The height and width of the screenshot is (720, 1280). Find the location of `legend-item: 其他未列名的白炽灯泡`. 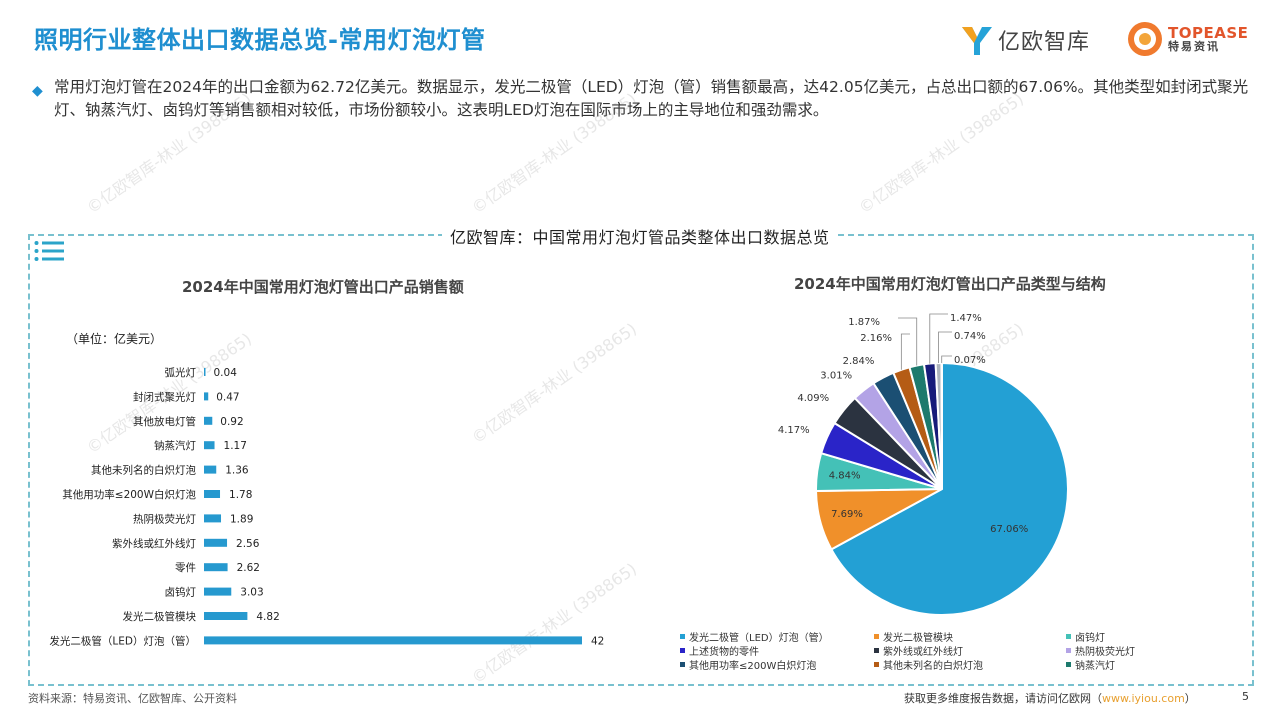

legend-item: 其他未列名的白炽灯泡 is located at coordinates (970, 665).